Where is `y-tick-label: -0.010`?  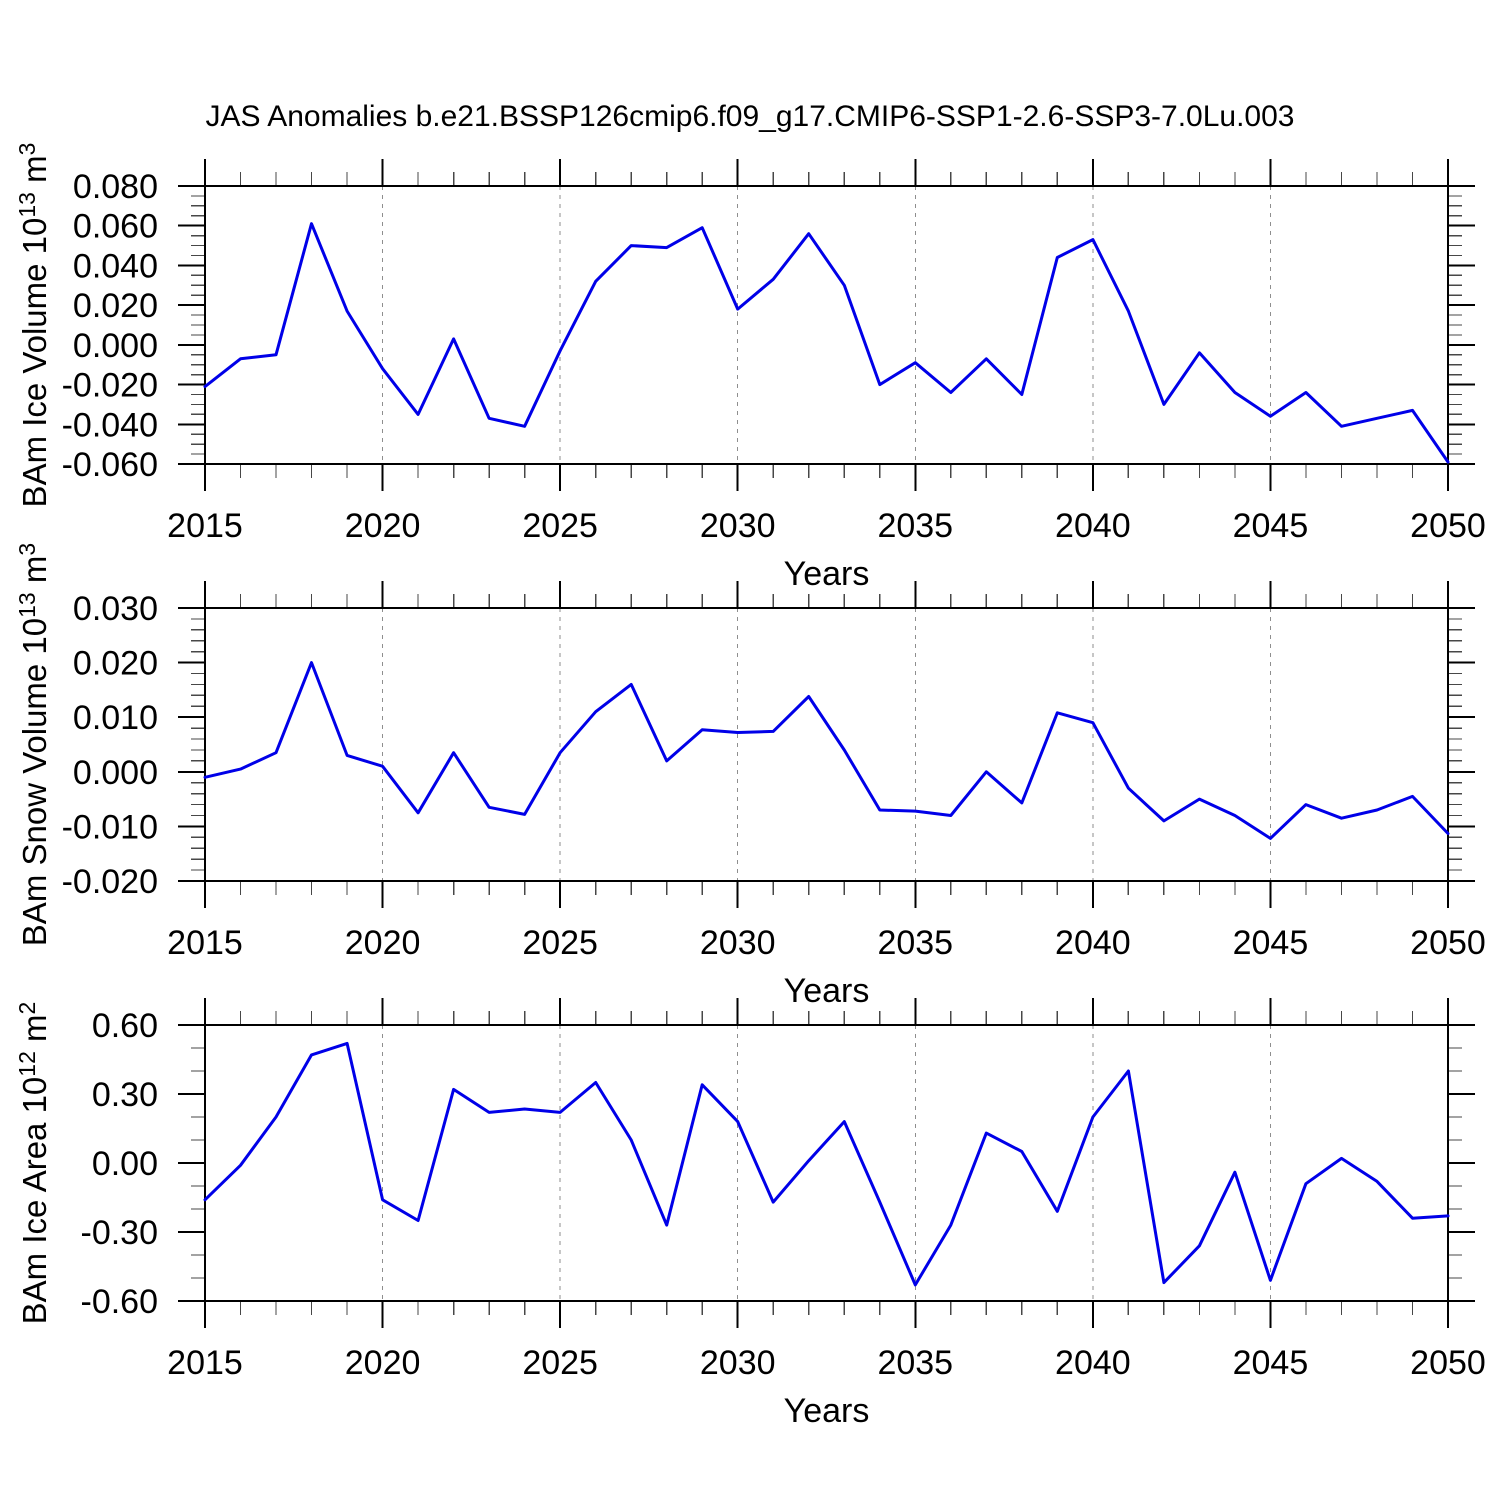
y-tick-label: -0.010 is located at coordinates (110, 827).